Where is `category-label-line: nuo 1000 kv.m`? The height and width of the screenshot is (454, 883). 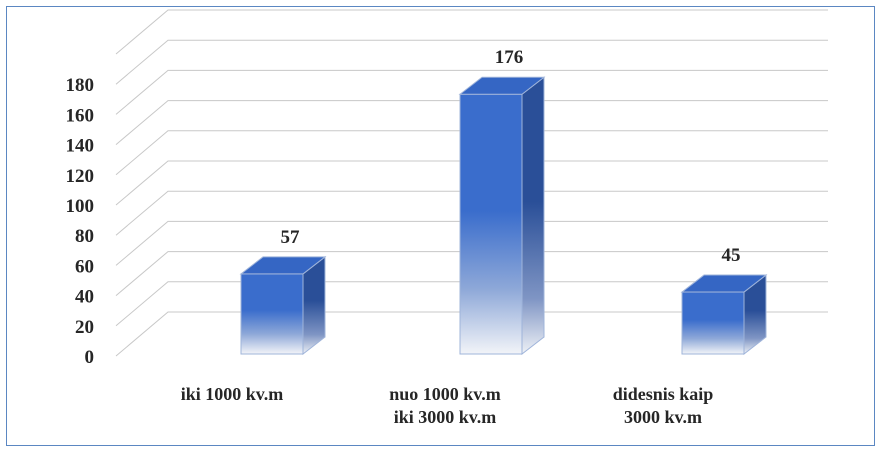
category-label-line: nuo 1000 kv.m is located at coordinates (445, 394).